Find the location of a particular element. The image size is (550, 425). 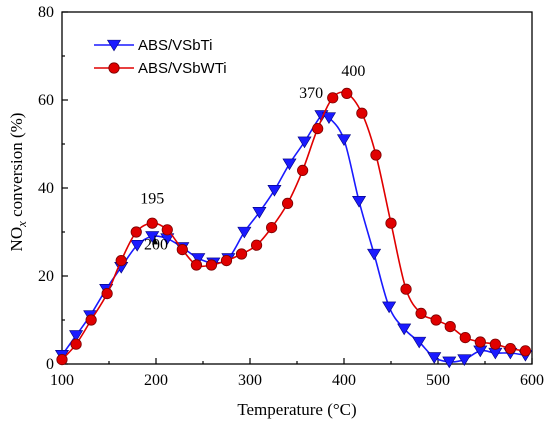

x-tick-label: 100 is located at coordinates (62, 380).